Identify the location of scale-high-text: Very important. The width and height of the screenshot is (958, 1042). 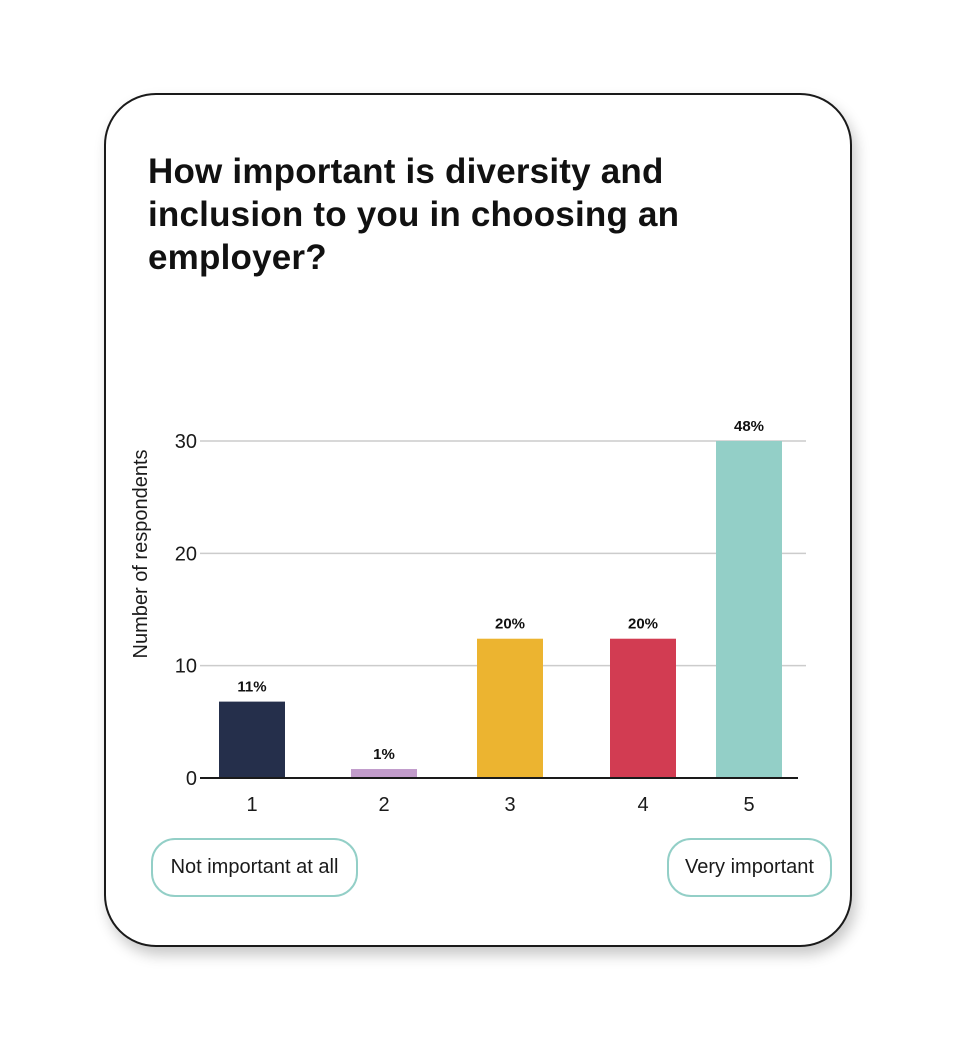
(749, 867).